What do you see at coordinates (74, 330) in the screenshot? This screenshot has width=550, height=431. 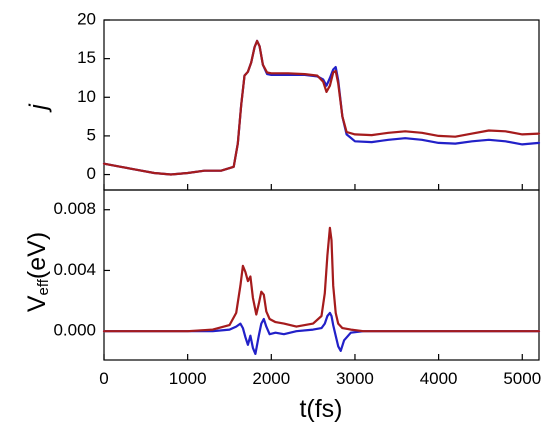 I see `y-tick-label: 0.000` at bounding box center [74, 330].